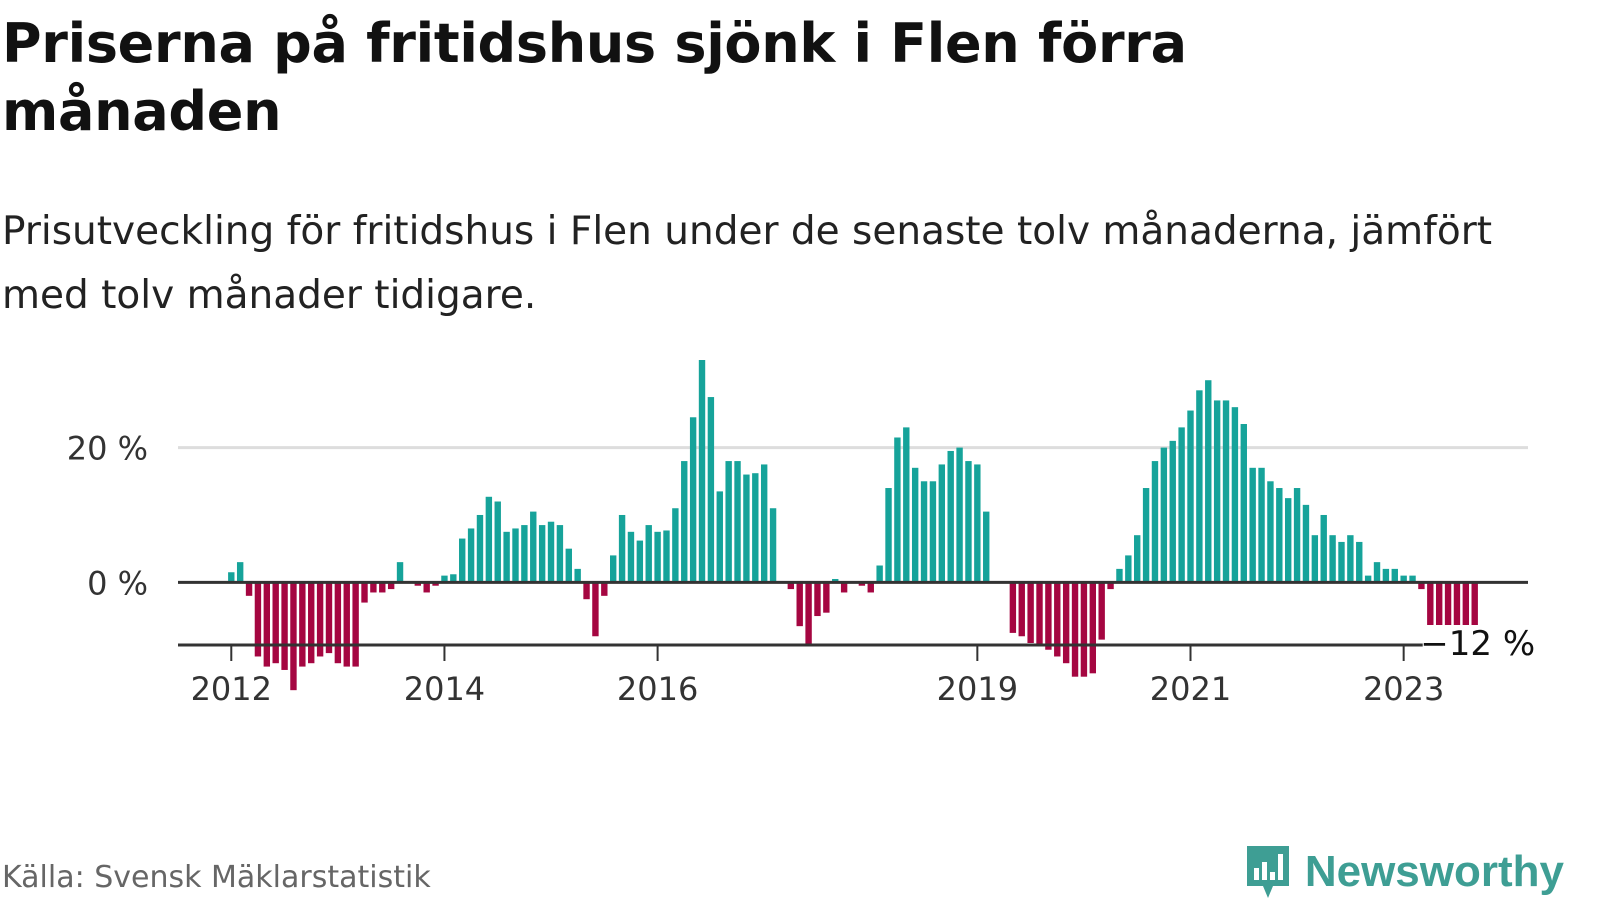 This screenshot has height=902, width=1600. I want to click on x-tick-label: 2016, so click(657, 689).